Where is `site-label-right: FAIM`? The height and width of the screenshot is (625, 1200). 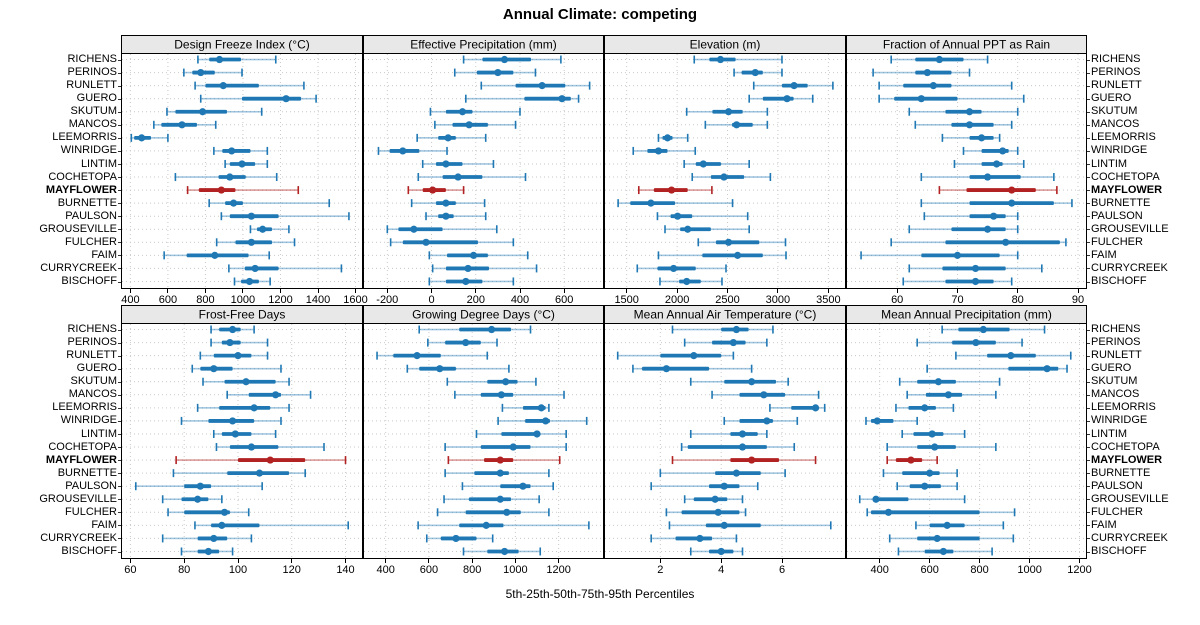 site-label-right: FAIM is located at coordinates (1104, 524).